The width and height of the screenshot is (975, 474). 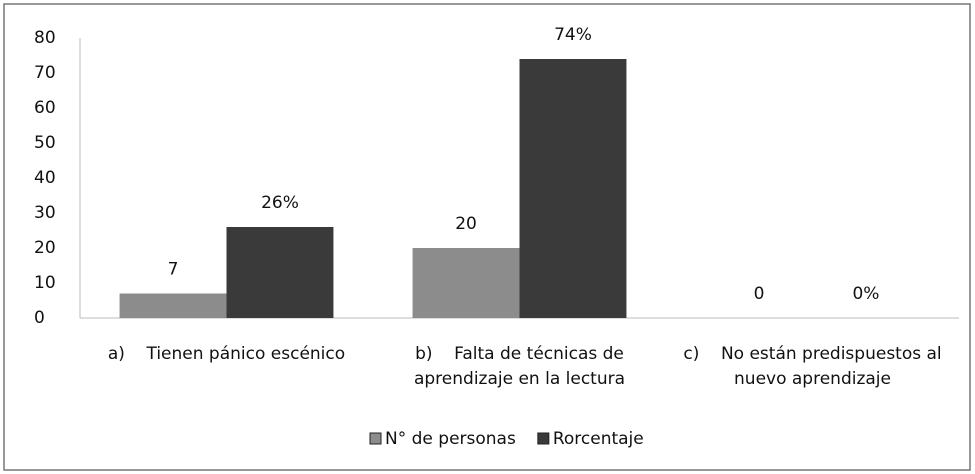 What do you see at coordinates (226, 354) in the screenshot?
I see `x-tick-label: a) Tienen pánico escénico` at bounding box center [226, 354].